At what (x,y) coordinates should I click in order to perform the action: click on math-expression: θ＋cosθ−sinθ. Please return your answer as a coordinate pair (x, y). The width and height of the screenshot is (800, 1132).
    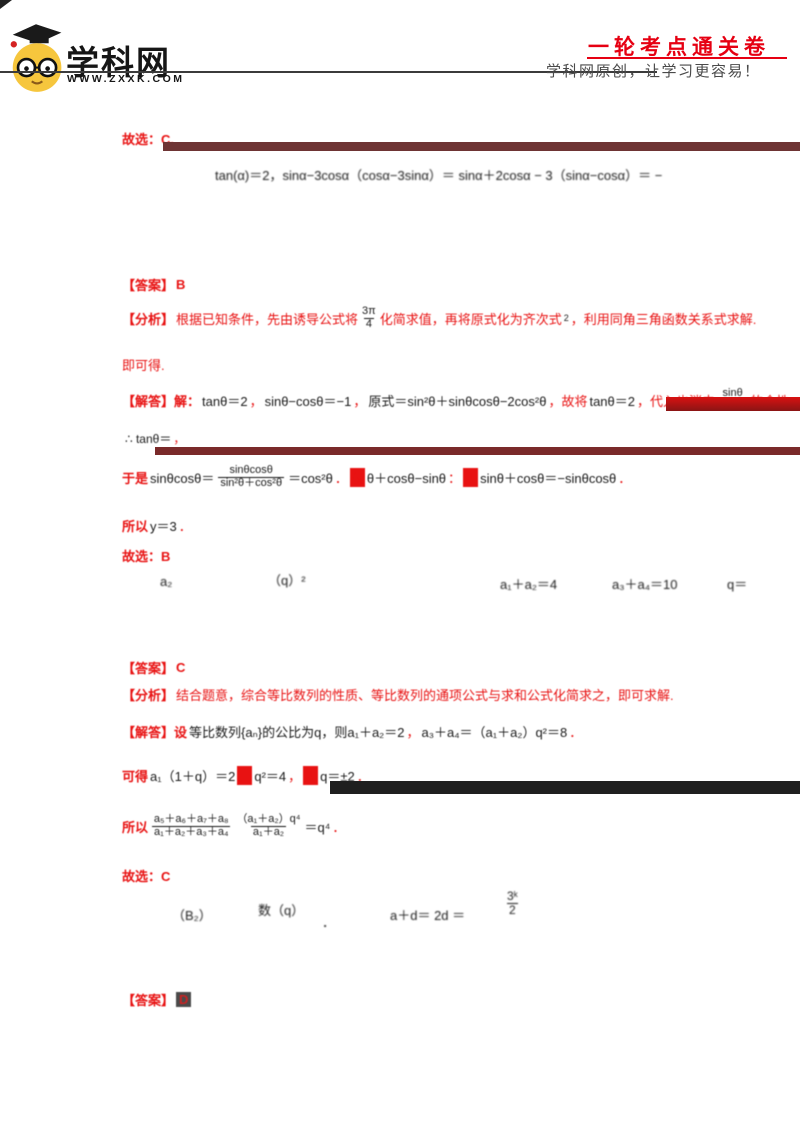
    Looking at the image, I should click on (406, 478).